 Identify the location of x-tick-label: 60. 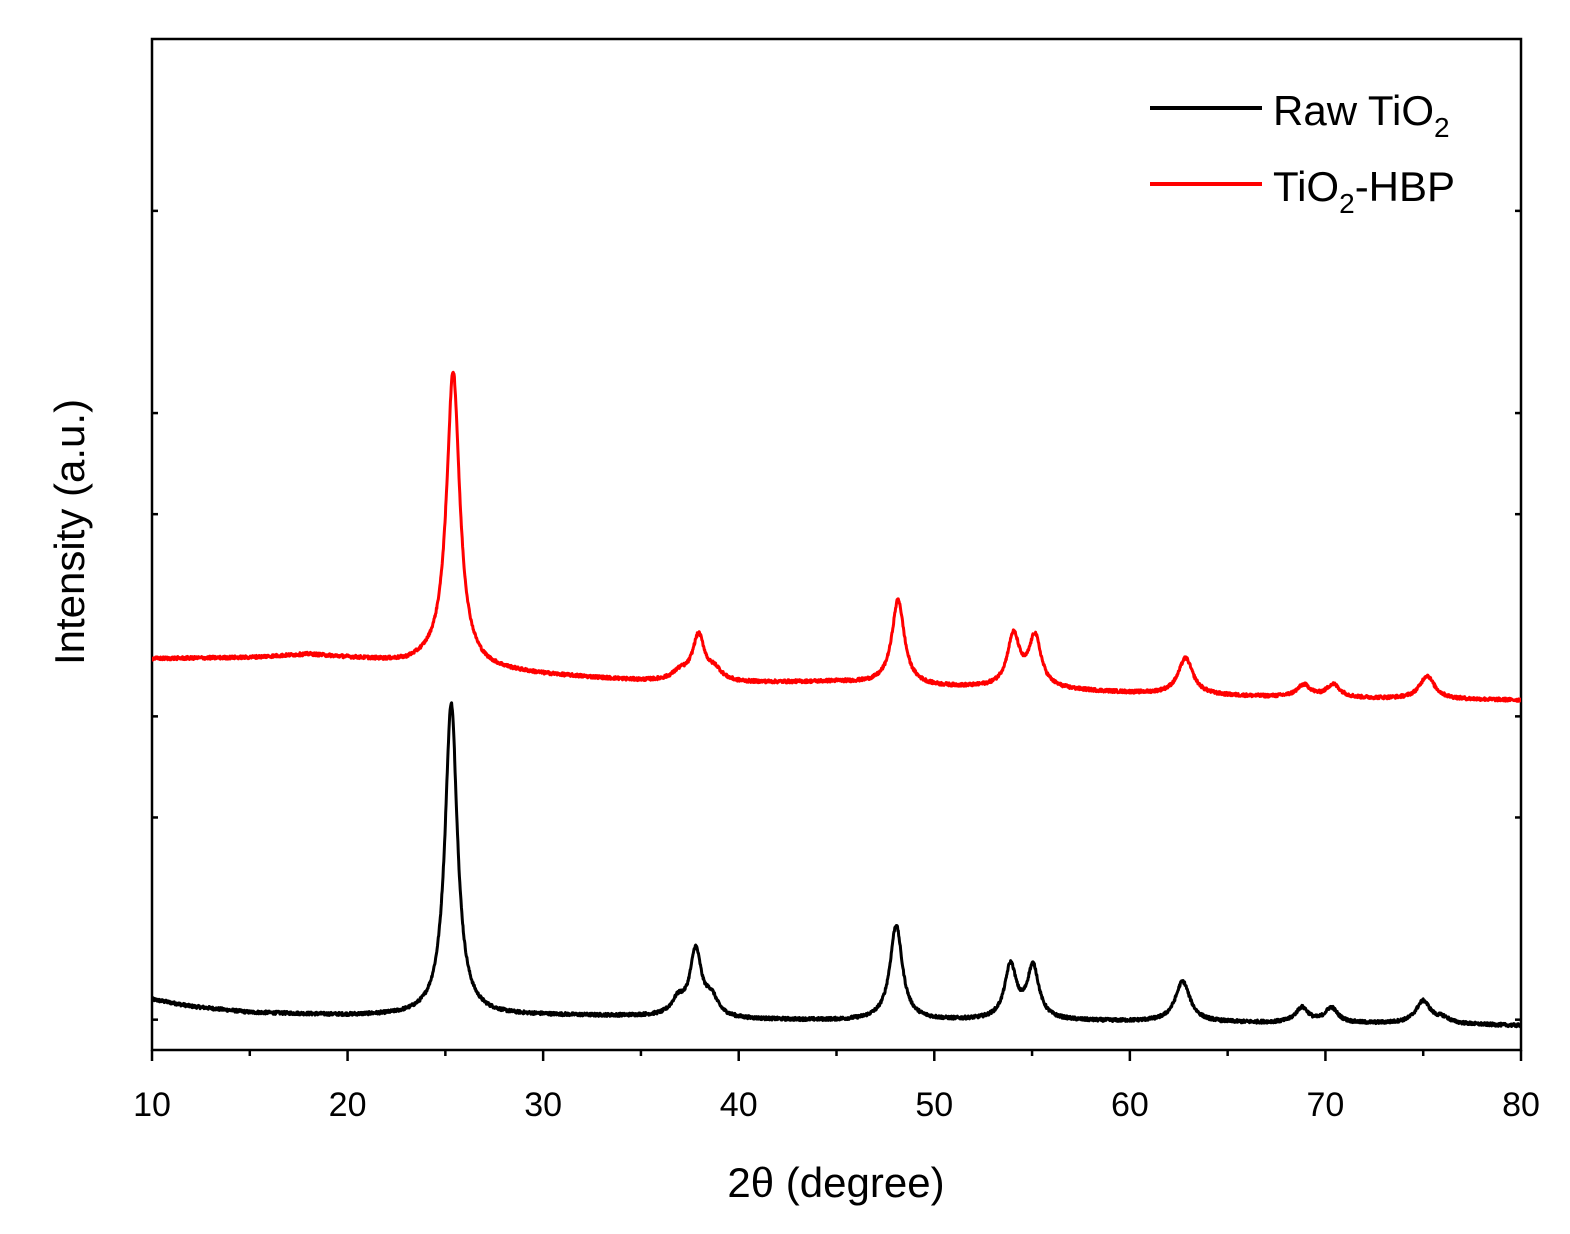
(1130, 1105).